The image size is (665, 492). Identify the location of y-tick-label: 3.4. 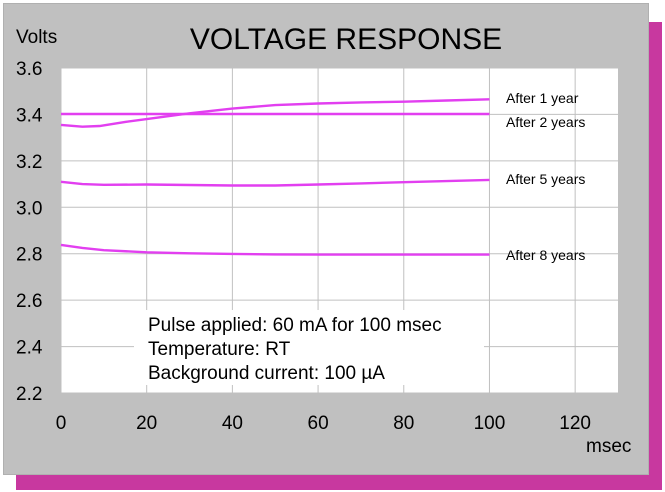
(29, 115).